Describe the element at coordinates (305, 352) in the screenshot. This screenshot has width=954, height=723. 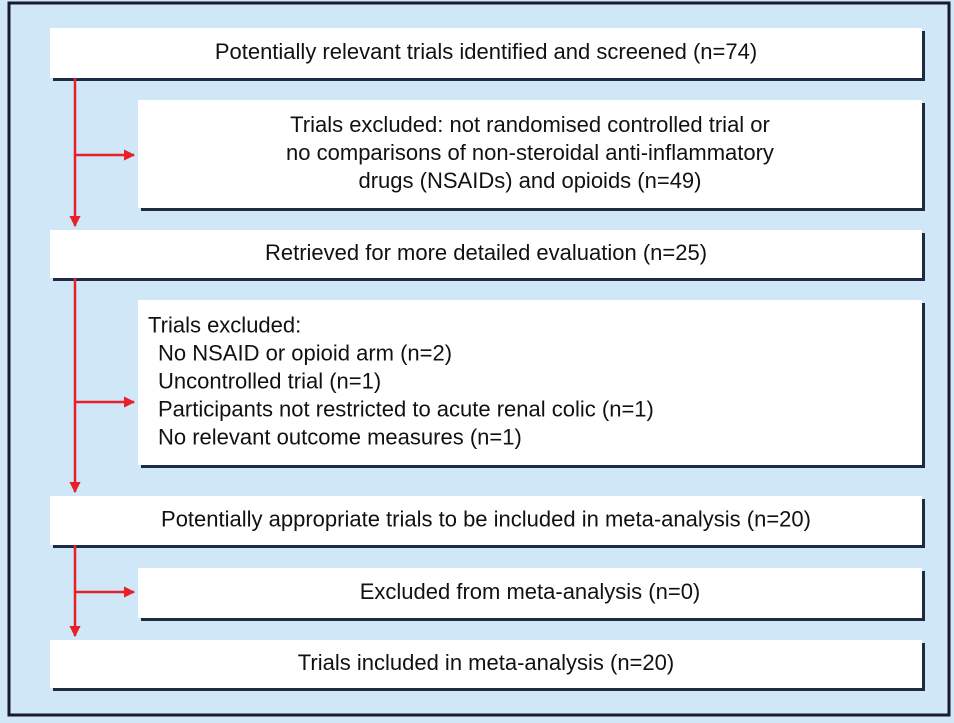
I see `box-text: No NSAID or opioid arm (n=2)` at that location.